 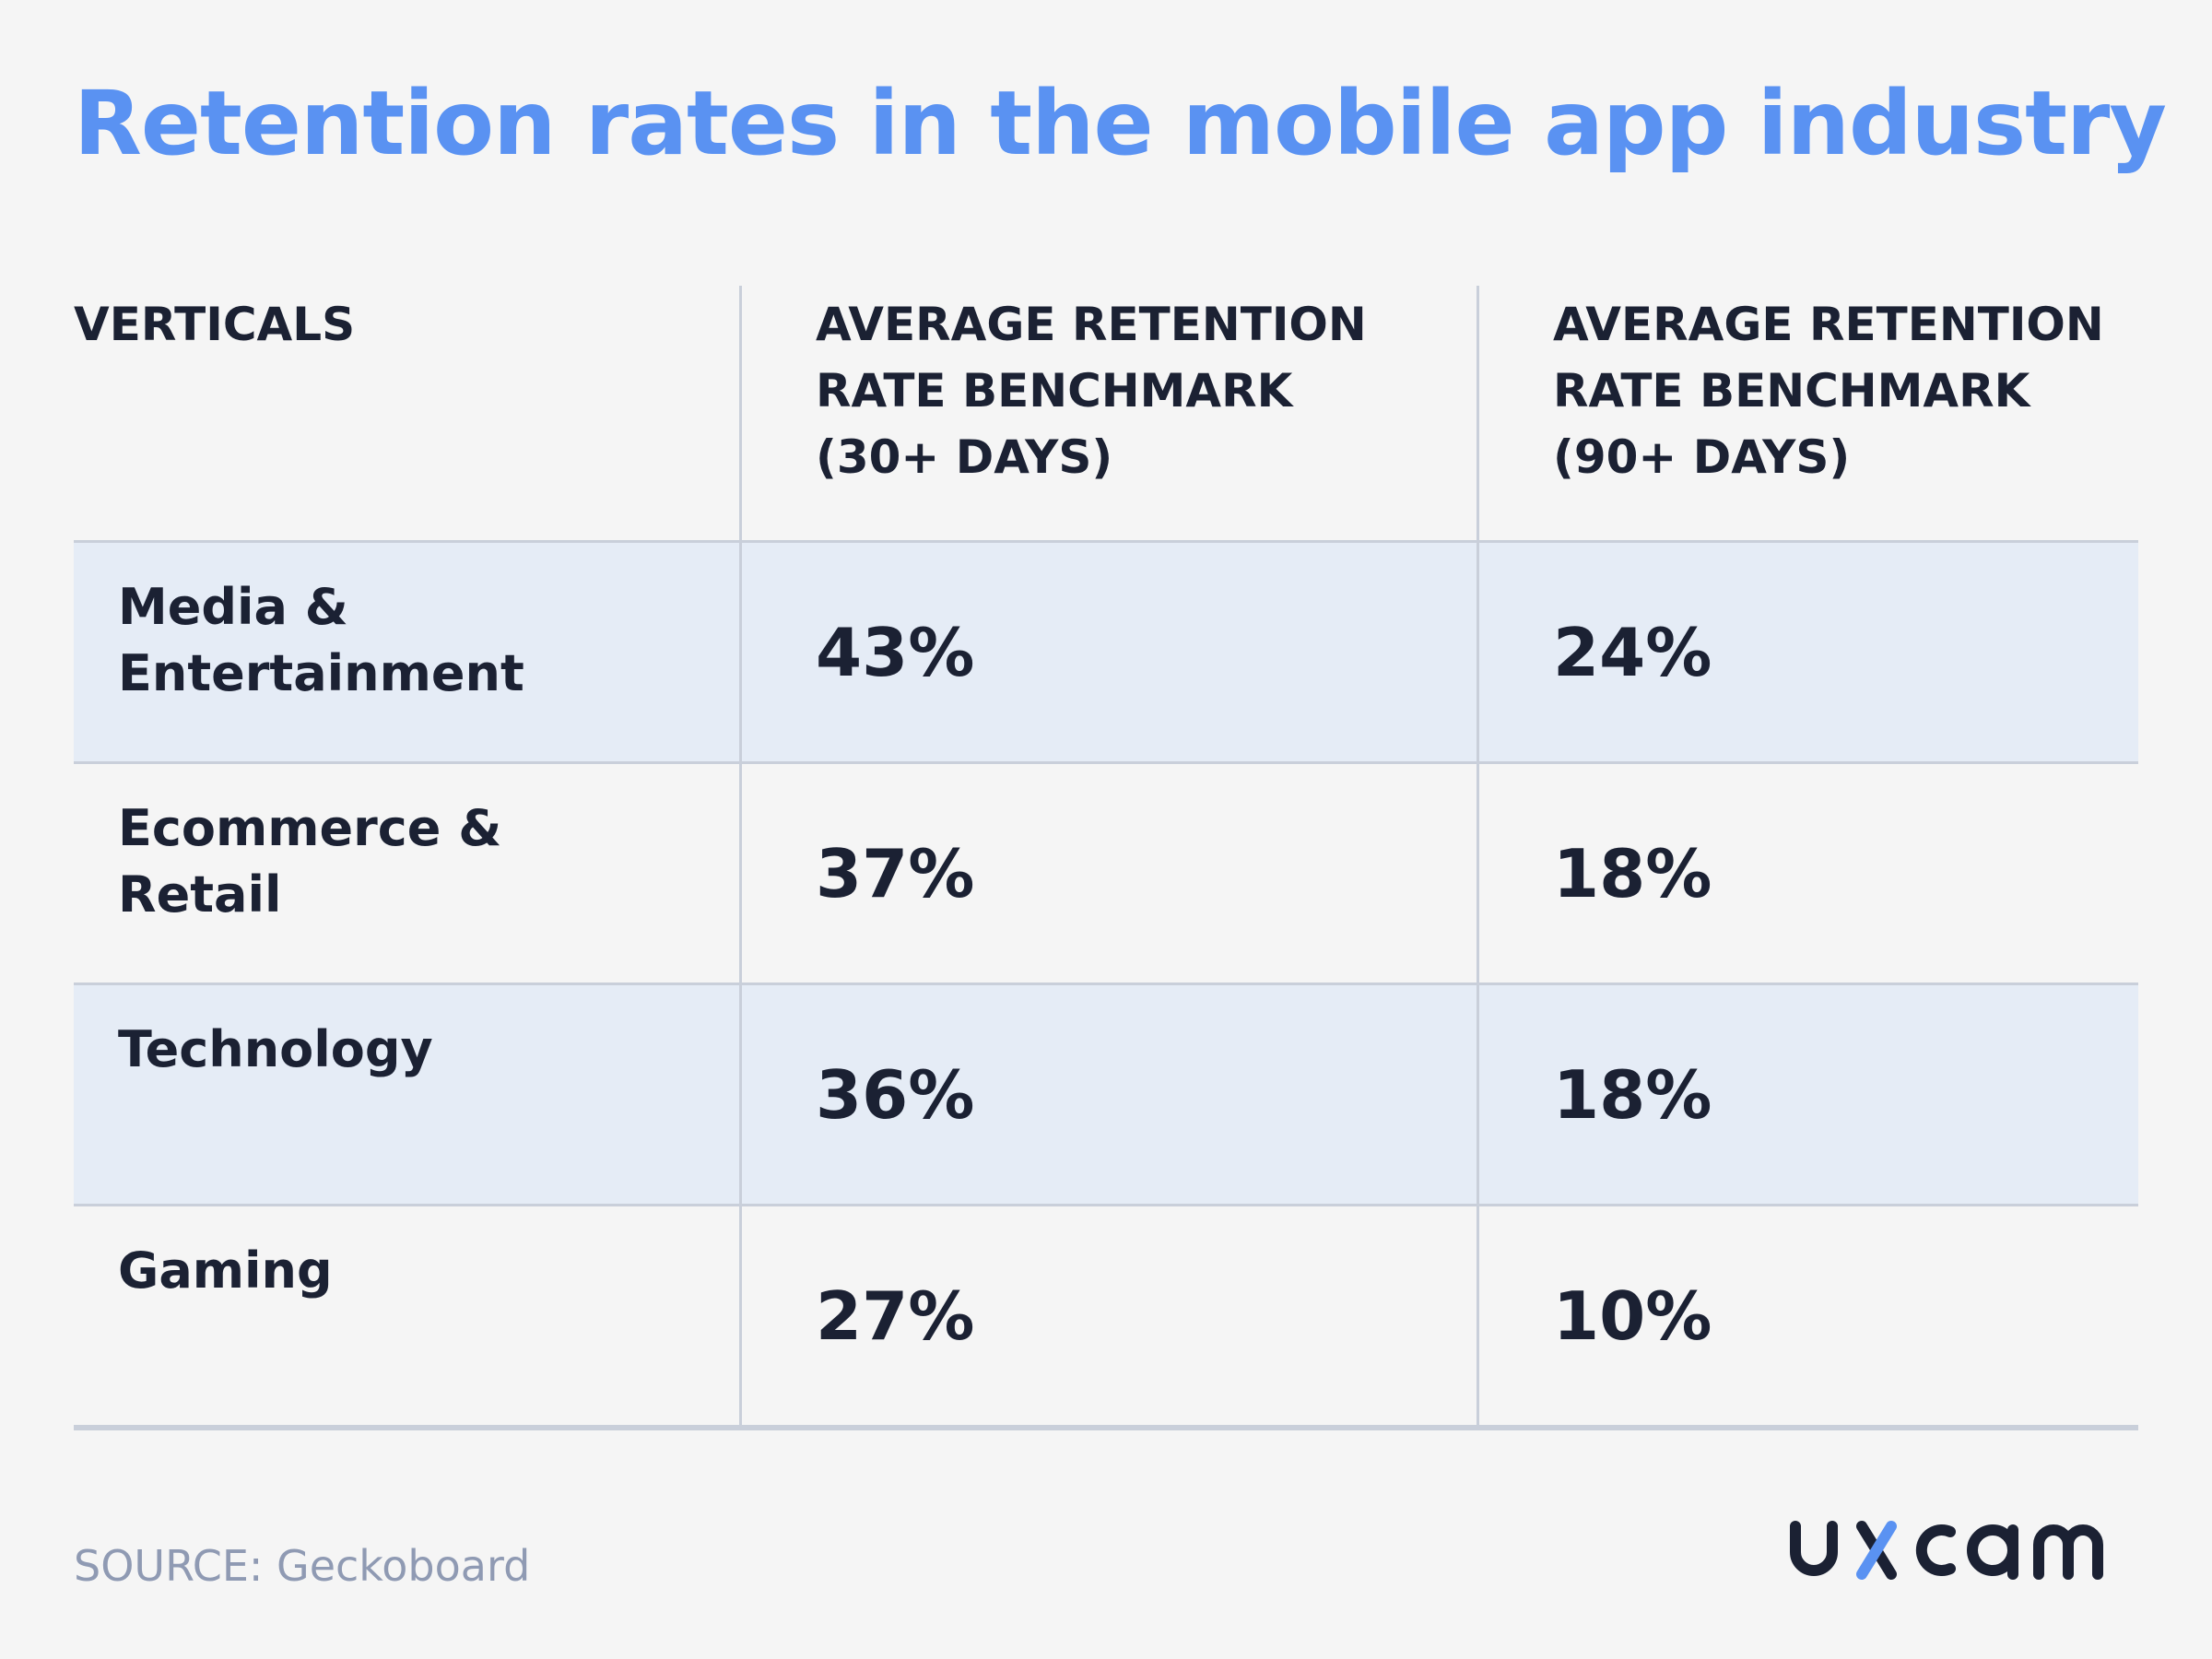 What do you see at coordinates (321, 673) in the screenshot?
I see `vertical-label-line: Entertainment` at bounding box center [321, 673].